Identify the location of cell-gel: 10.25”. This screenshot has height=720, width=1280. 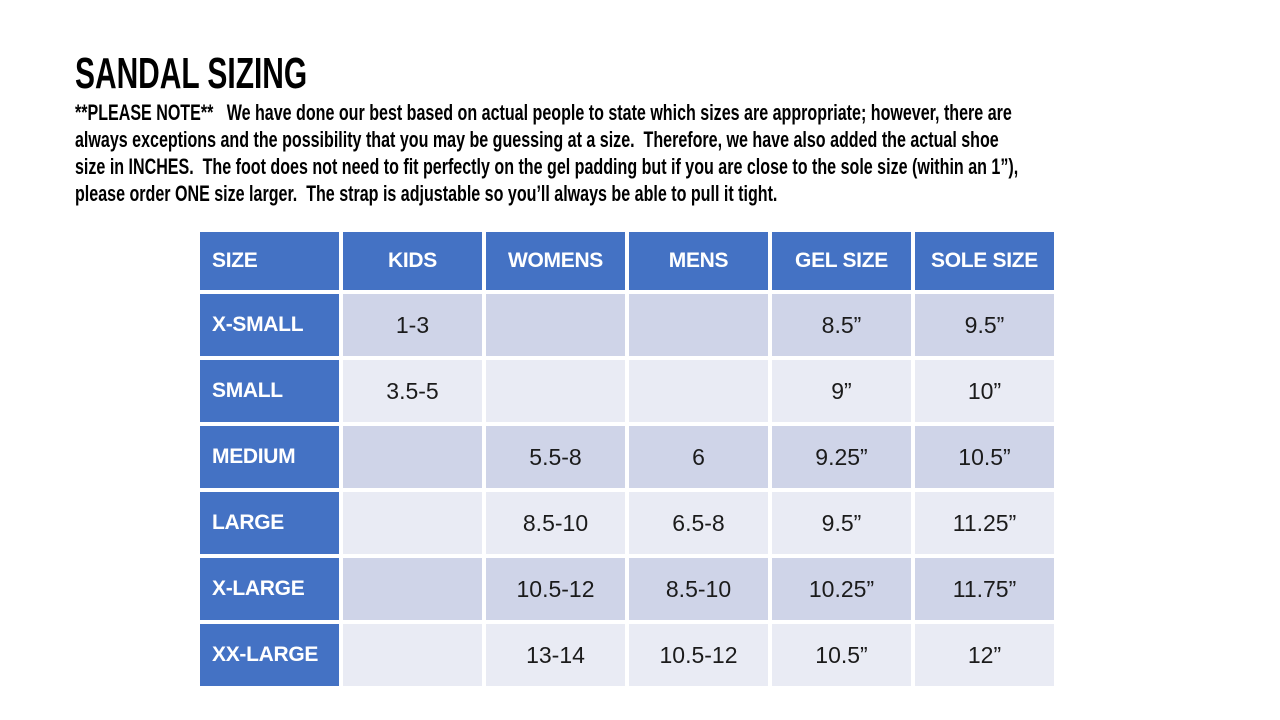
(841, 589).